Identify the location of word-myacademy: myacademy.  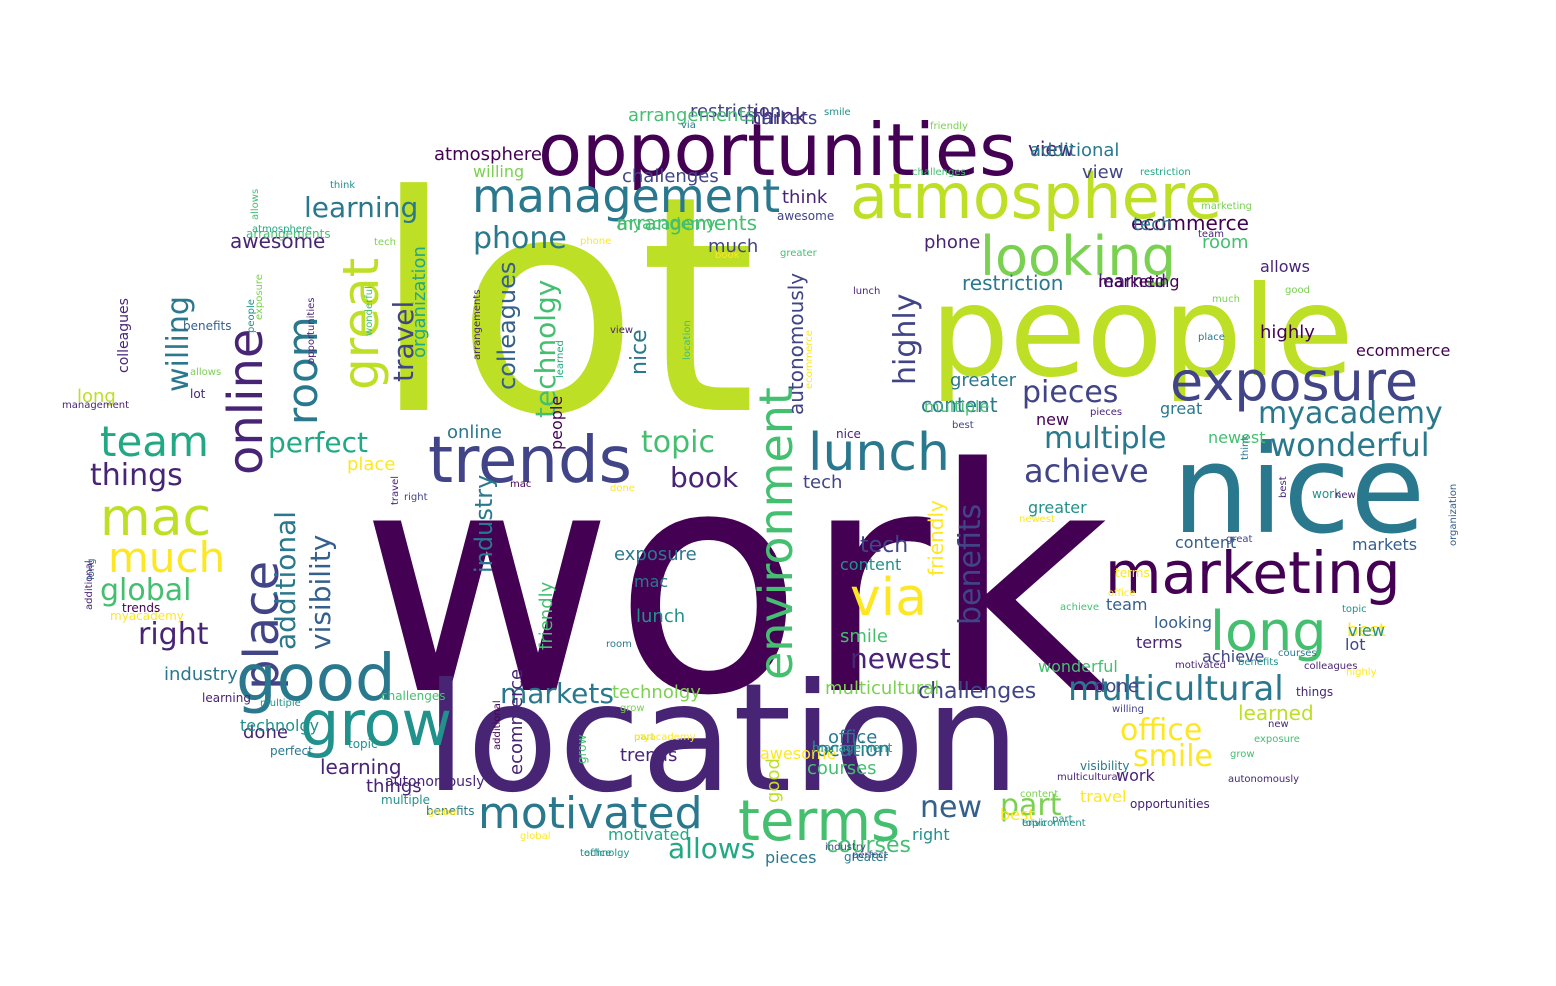
(666, 223).